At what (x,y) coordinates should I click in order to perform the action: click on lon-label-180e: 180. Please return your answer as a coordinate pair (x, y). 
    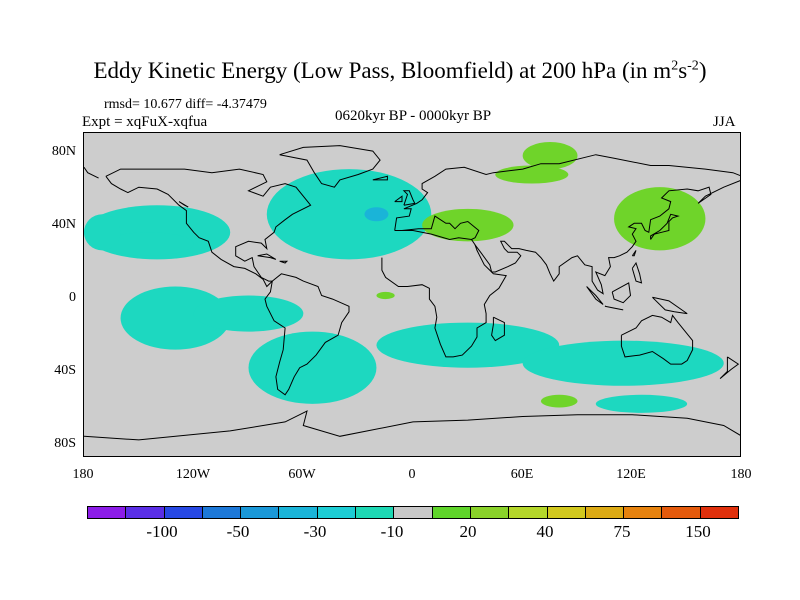
    Looking at the image, I should click on (741, 474).